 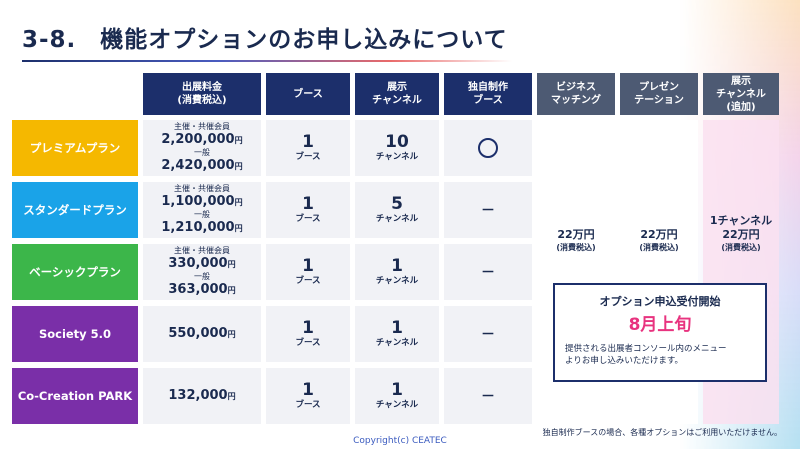 I want to click on header-presentation-label: プレゼン テーション, so click(x=659, y=94).